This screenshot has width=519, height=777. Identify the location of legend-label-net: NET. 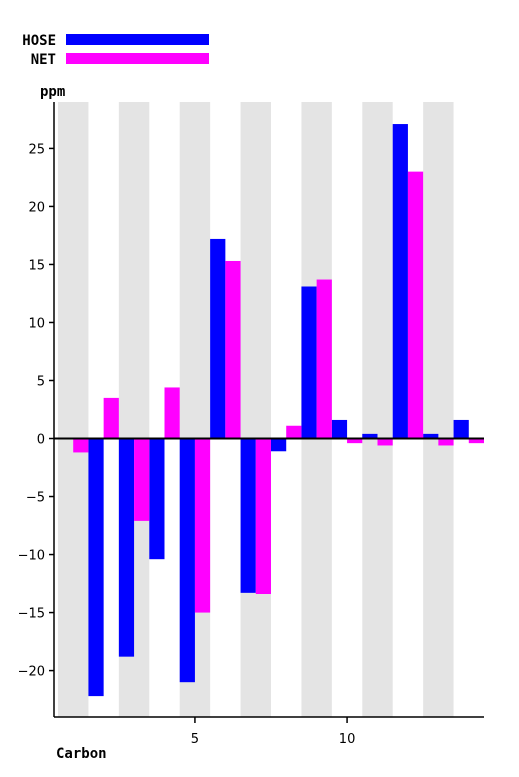
(43, 60).